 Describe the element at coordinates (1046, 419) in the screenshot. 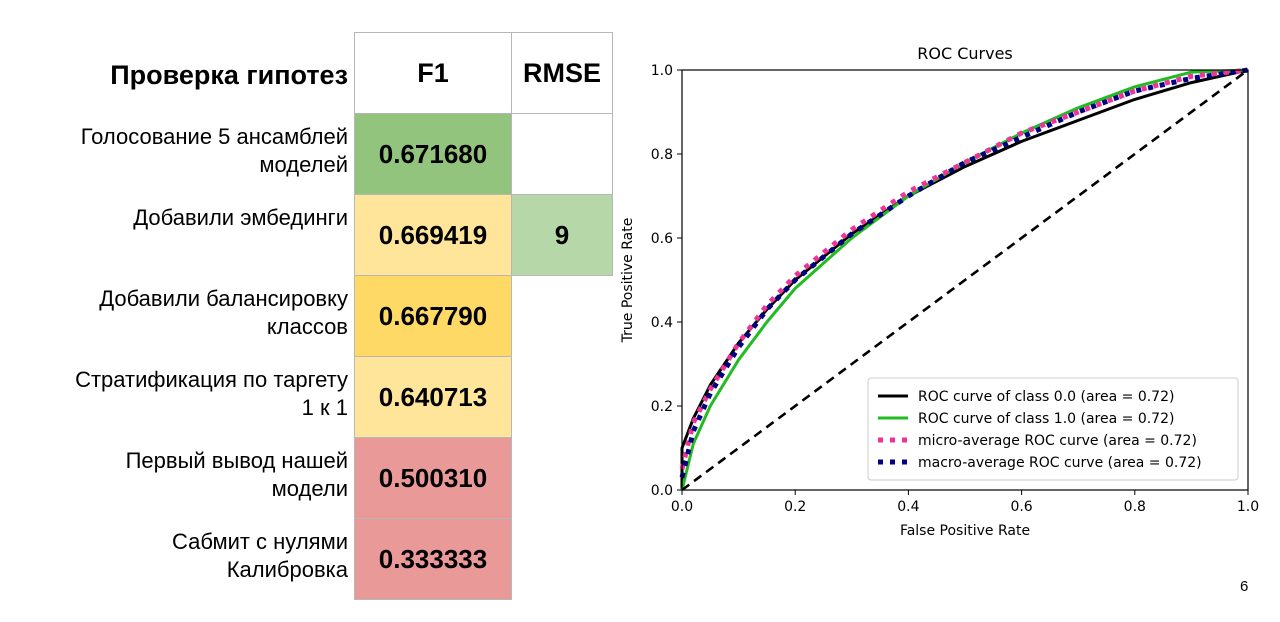

I see `legend-label: ROC curve of class 1.0 (area = 0.72)` at that location.